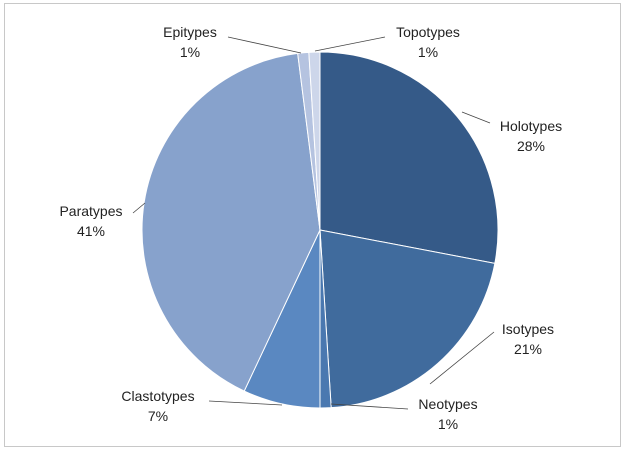 This screenshot has height=451, width=626. I want to click on label-holotypes: Holotypes, so click(531, 126).